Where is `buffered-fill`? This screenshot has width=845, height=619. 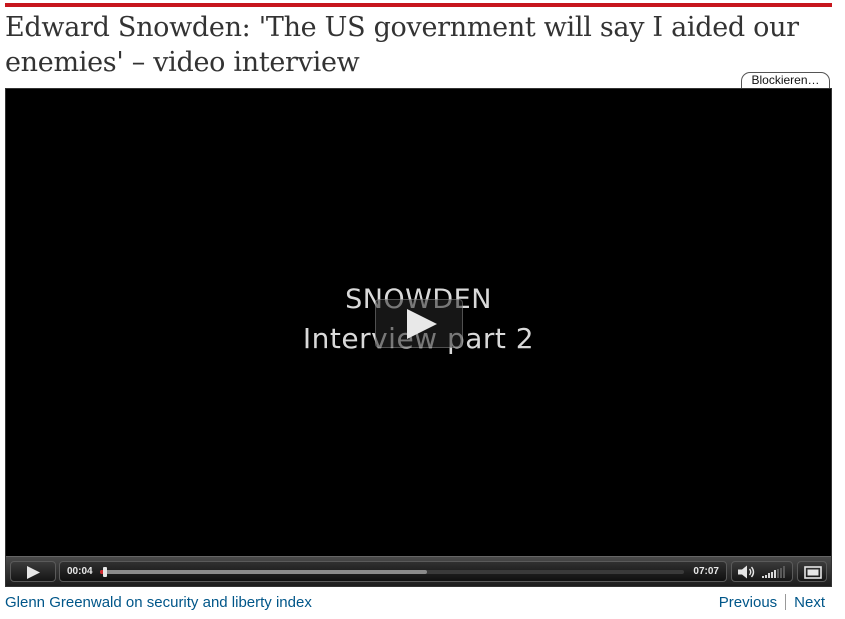 buffered-fill is located at coordinates (264, 572).